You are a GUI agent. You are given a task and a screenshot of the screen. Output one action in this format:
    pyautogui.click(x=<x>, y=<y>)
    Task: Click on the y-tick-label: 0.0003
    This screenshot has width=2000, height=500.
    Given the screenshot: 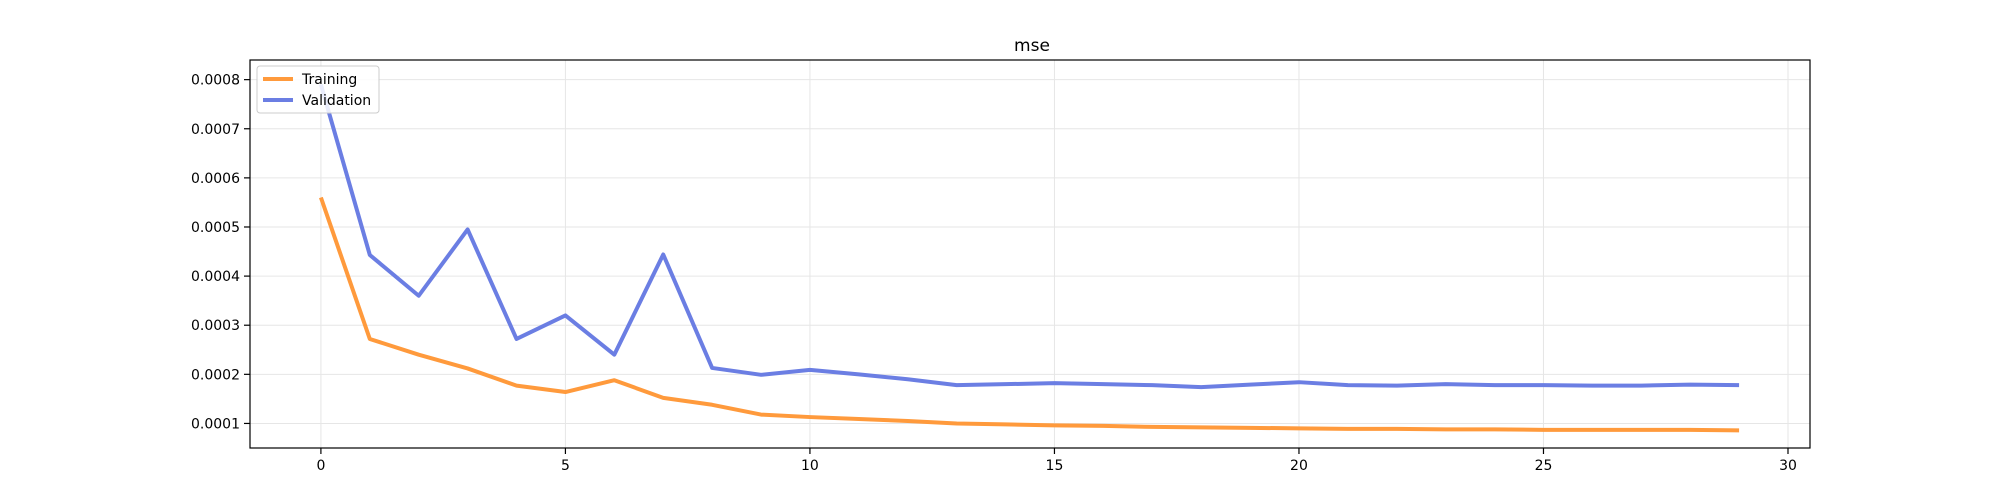 What is the action you would take?
    pyautogui.click(x=215, y=326)
    